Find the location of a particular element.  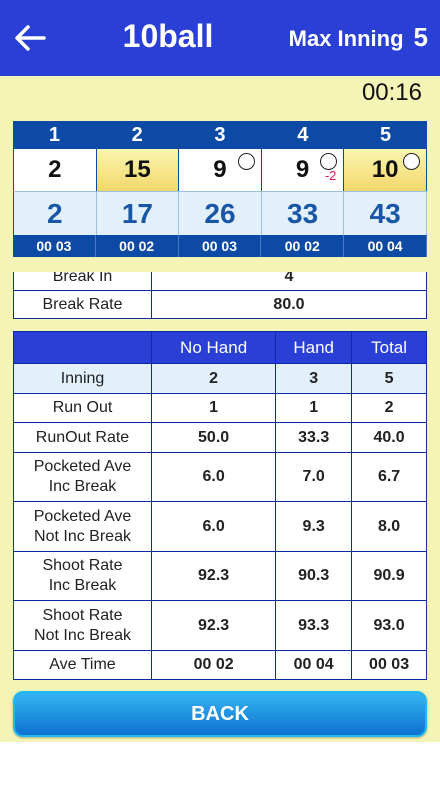

break-table: Break In 4 Break Rate 80.0 is located at coordinates (220, 295).